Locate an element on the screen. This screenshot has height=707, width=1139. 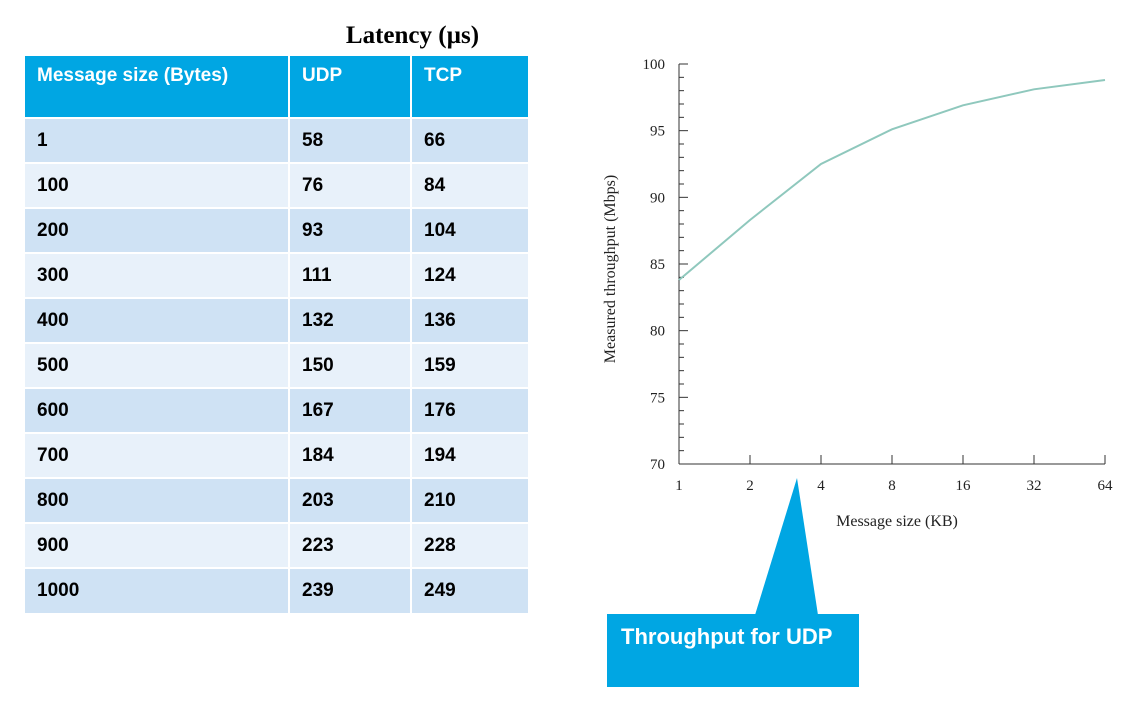
cell-udp: 184 is located at coordinates (350, 455).